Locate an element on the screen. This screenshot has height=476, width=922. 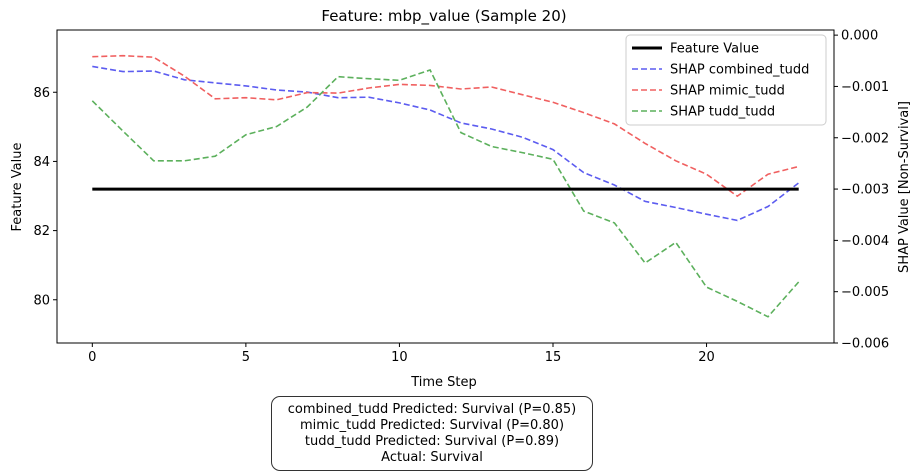
x-axis-ticks: 0 5 10 15 20 is located at coordinates (401, 354).